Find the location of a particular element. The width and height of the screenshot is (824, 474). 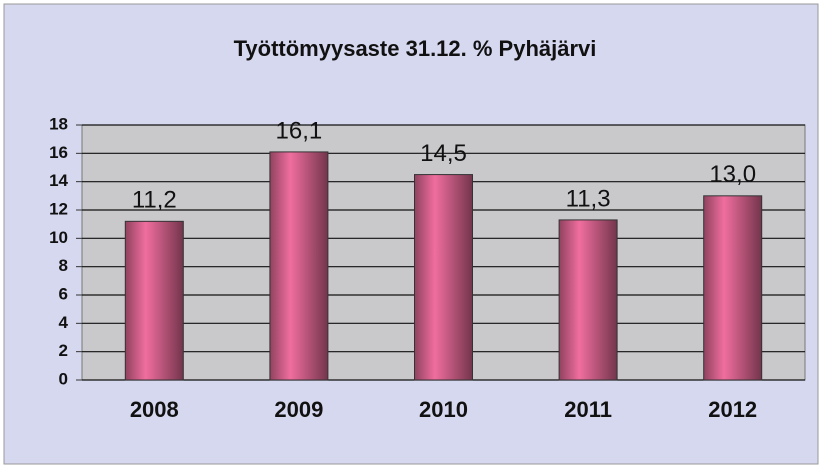

y-tick-label: 4 is located at coordinates (64, 322).